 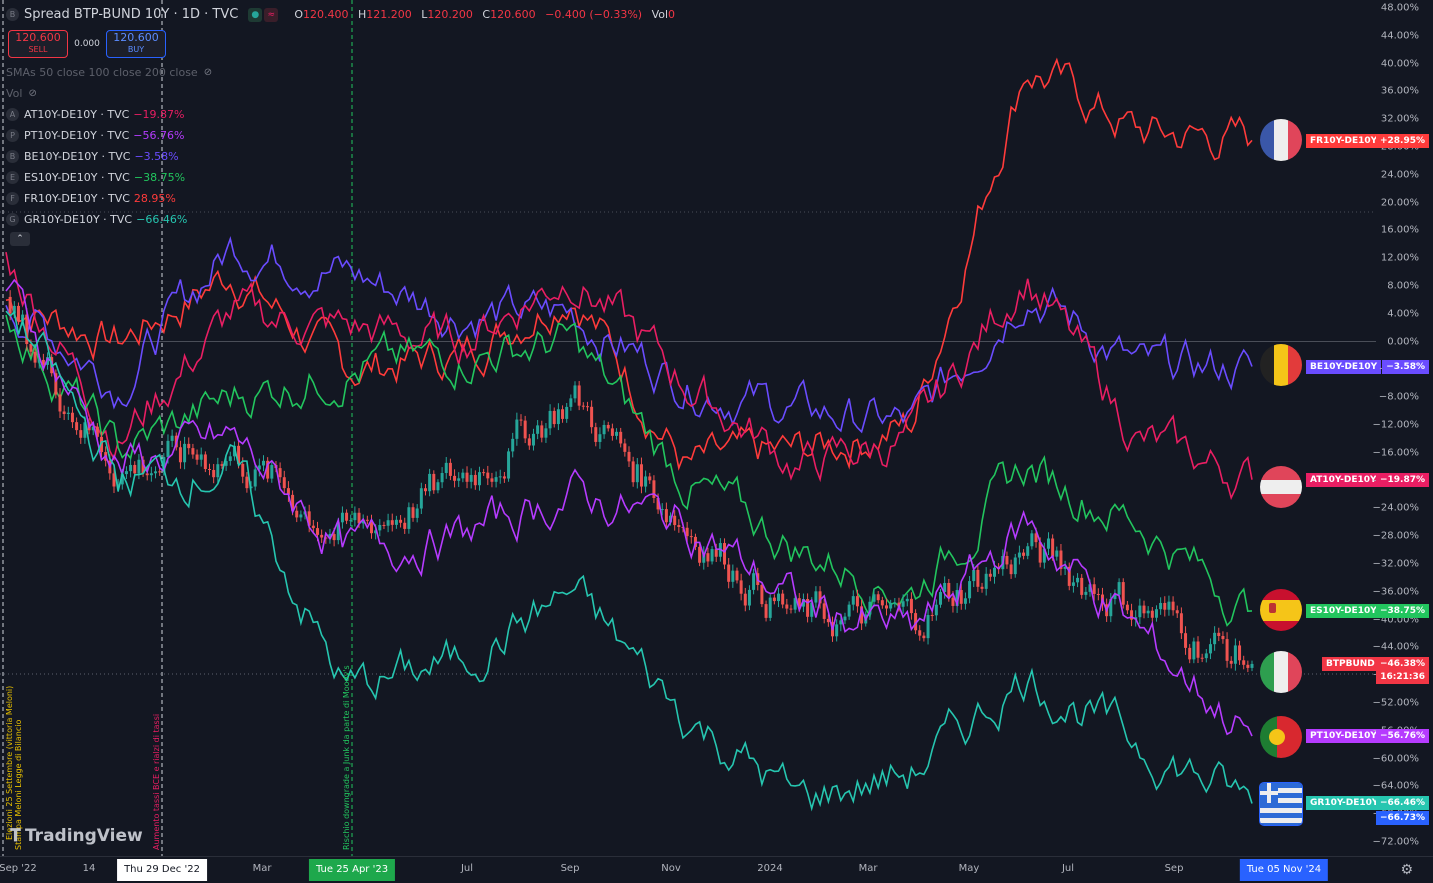 What do you see at coordinates (1399, 64) in the screenshot?
I see `price-tick: 40.00%` at bounding box center [1399, 64].